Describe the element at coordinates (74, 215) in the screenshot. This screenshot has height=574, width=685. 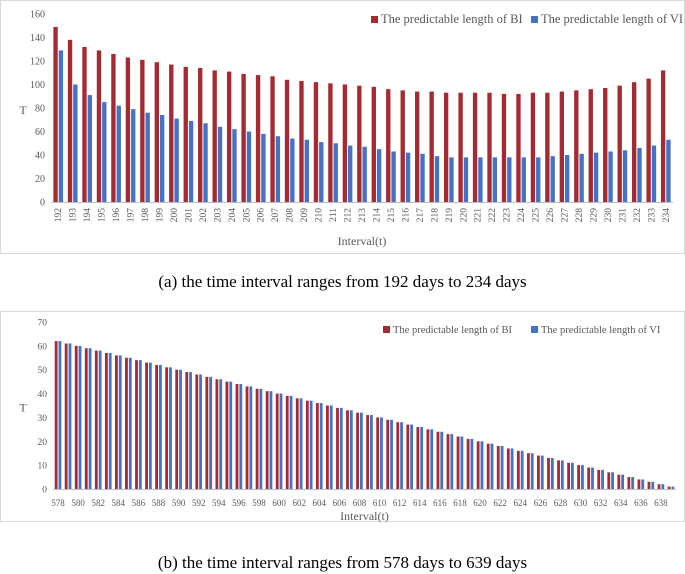
I see `x-tick-label: 193` at that location.